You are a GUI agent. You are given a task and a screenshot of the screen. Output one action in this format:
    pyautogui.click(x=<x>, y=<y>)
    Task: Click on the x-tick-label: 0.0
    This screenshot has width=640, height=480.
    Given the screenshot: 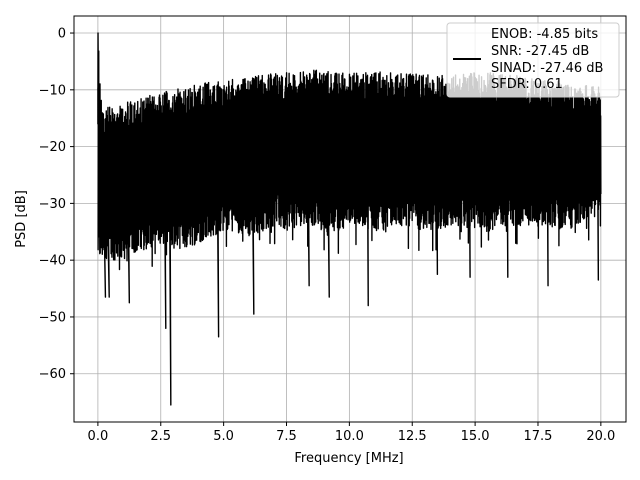 What is the action you would take?
    pyautogui.click(x=98, y=436)
    